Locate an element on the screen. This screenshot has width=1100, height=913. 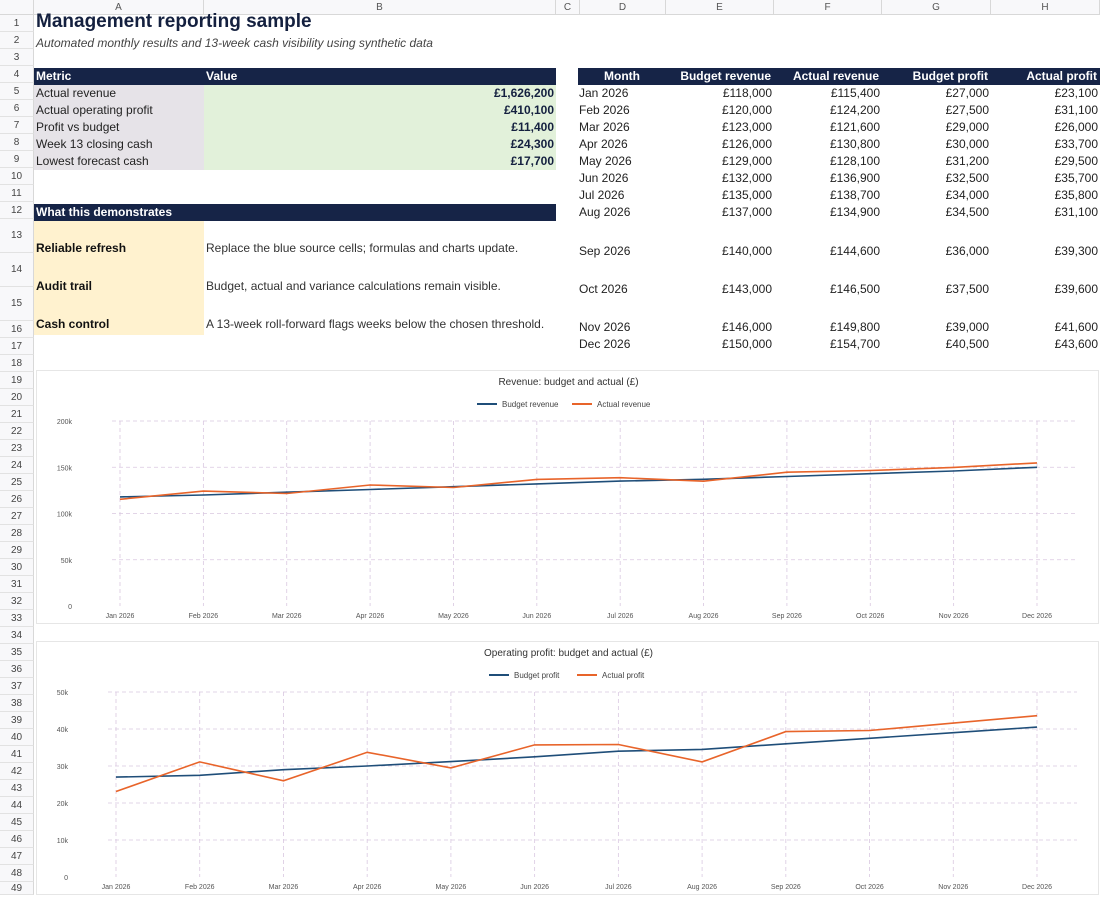
monthly-value-cell: £138,700 is located at coordinates (854, 195).